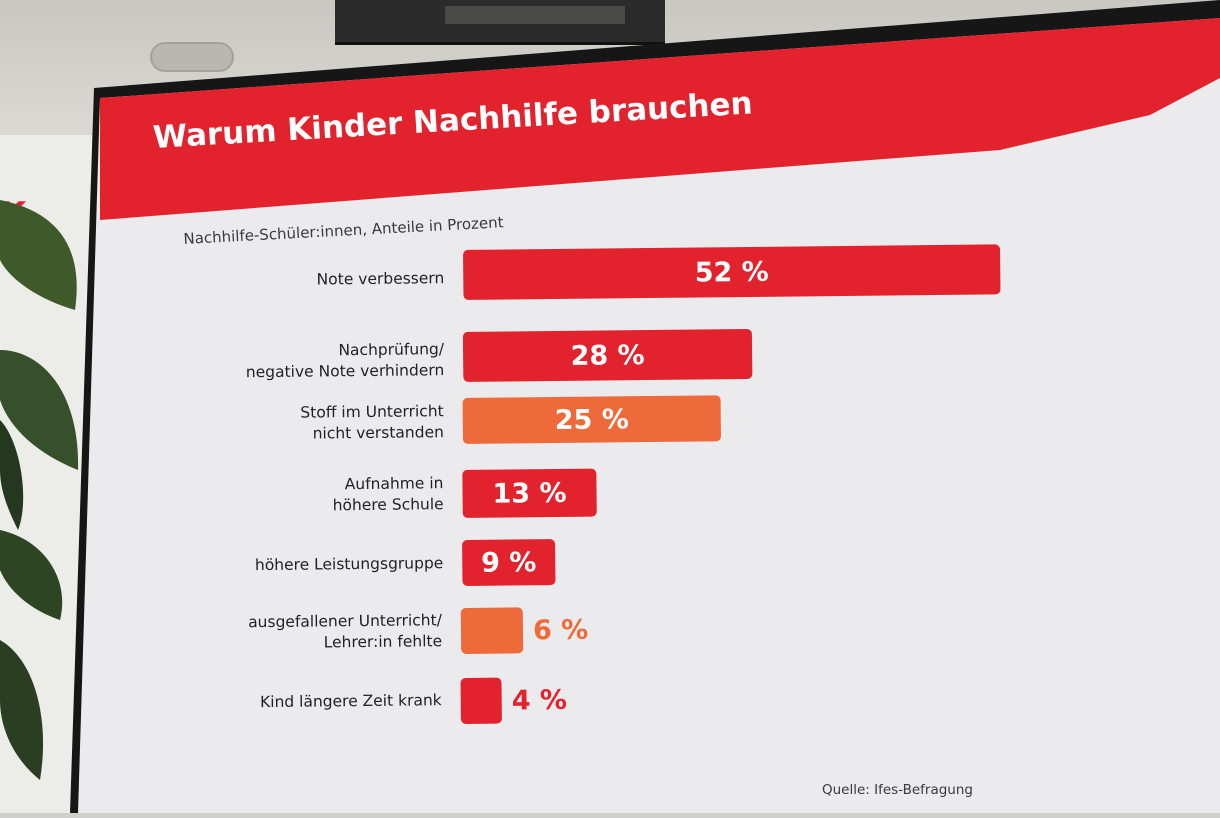 The image size is (1220, 818). Describe the element at coordinates (612, 704) in the screenshot. I see `bar-row: Kind längere Zeit krank 4 %` at that location.